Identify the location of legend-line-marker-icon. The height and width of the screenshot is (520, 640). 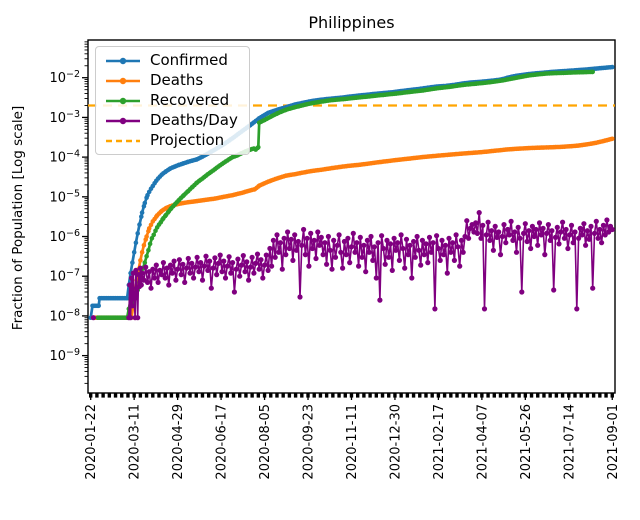
(123, 60).